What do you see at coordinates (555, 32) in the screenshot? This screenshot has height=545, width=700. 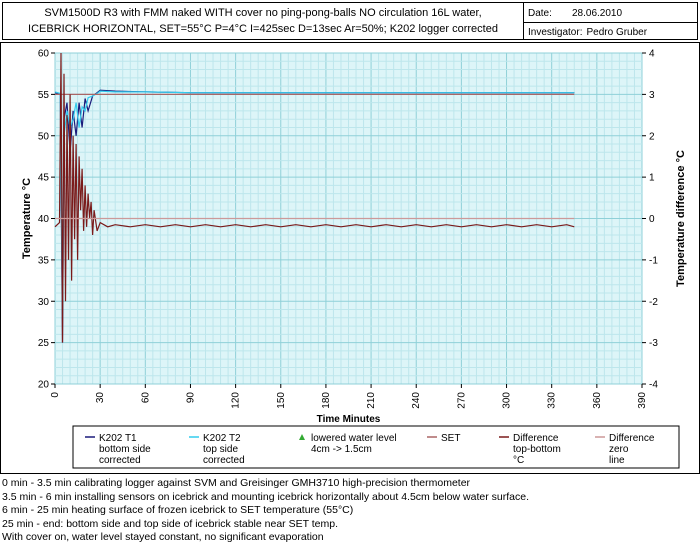 I see `investigator-label: Investigator:` at bounding box center [555, 32].